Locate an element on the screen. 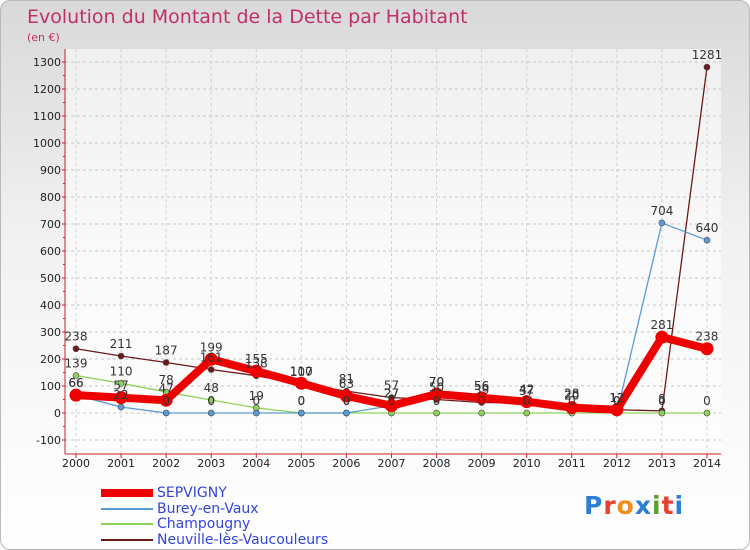 Image resolution: width=750 pixels, height=550 pixels. legend-item-sepvigny: SEPVIGNY is located at coordinates (164, 493).